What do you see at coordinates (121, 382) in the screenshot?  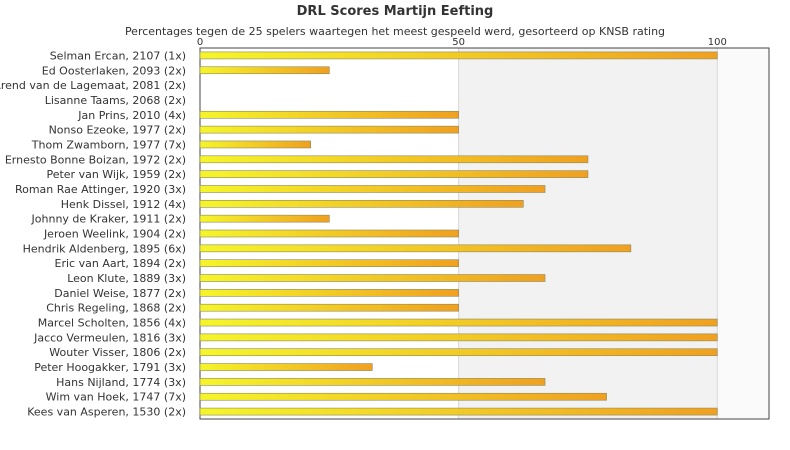 I see `category-label: Hans Nijland, 1774 (3x)` at bounding box center [121, 382].